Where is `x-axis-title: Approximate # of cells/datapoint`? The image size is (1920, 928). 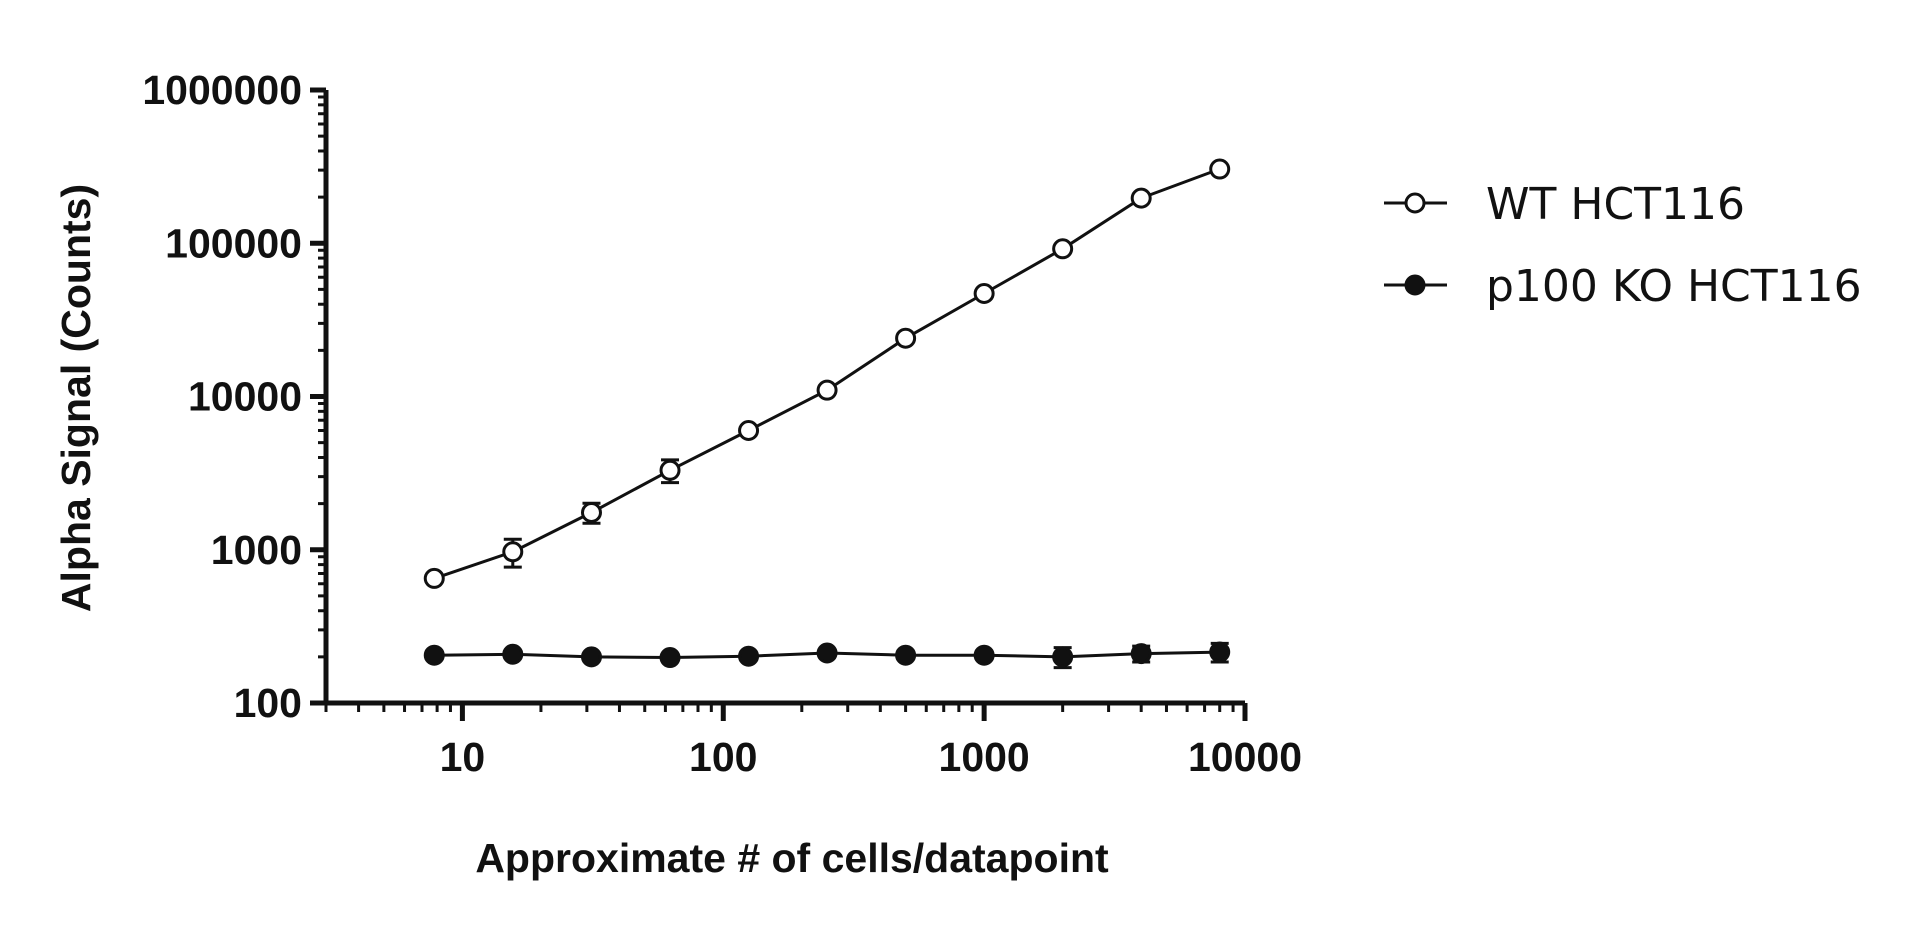 x-axis-title: Approximate # of cells/datapoint is located at coordinates (792, 858).